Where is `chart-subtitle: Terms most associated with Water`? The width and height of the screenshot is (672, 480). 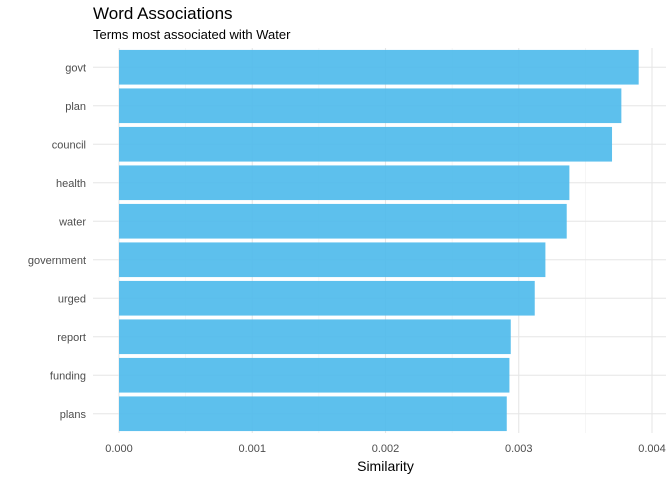
chart-subtitle: Terms most associated with Water is located at coordinates (192, 34).